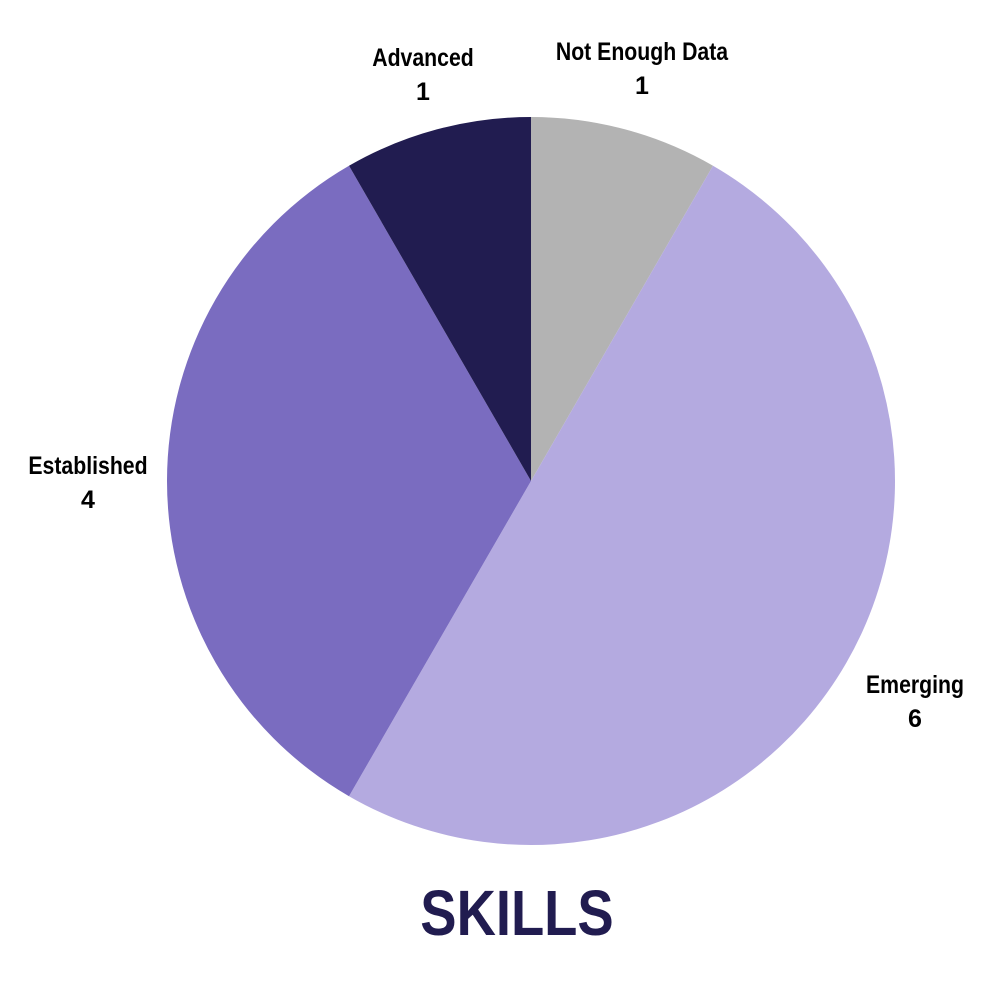 Image resolution: width=1000 pixels, height=1000 pixels. Describe the element at coordinates (622, 299) in the screenshot. I see `pie-slice-not-enough-data` at that location.